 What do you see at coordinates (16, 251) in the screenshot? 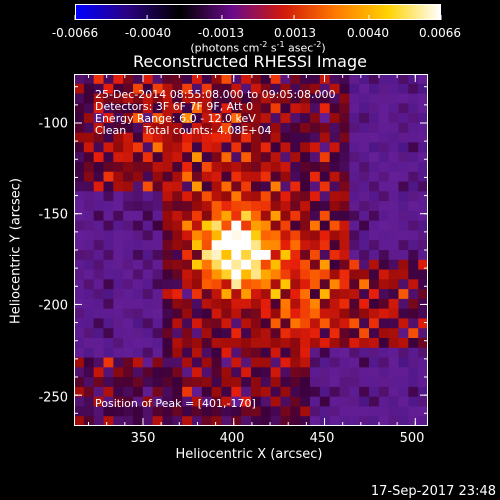
I see `y-axis-label: Heliocentric Y (arcsec)` at bounding box center [16, 251].